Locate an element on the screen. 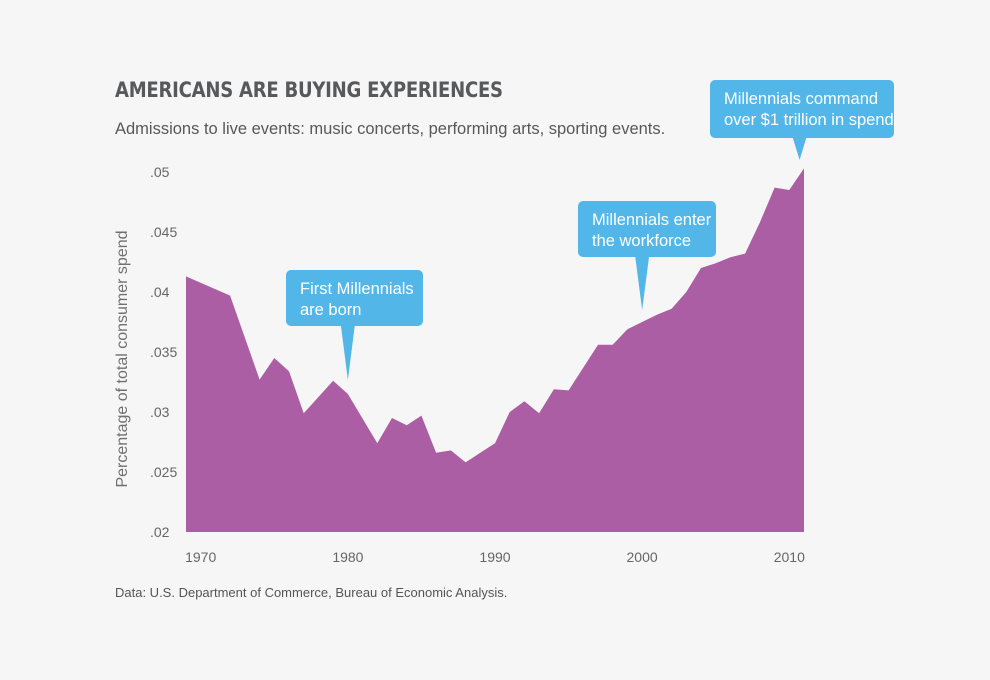  callout-bubble: First Millennials are born is located at coordinates (354, 325).